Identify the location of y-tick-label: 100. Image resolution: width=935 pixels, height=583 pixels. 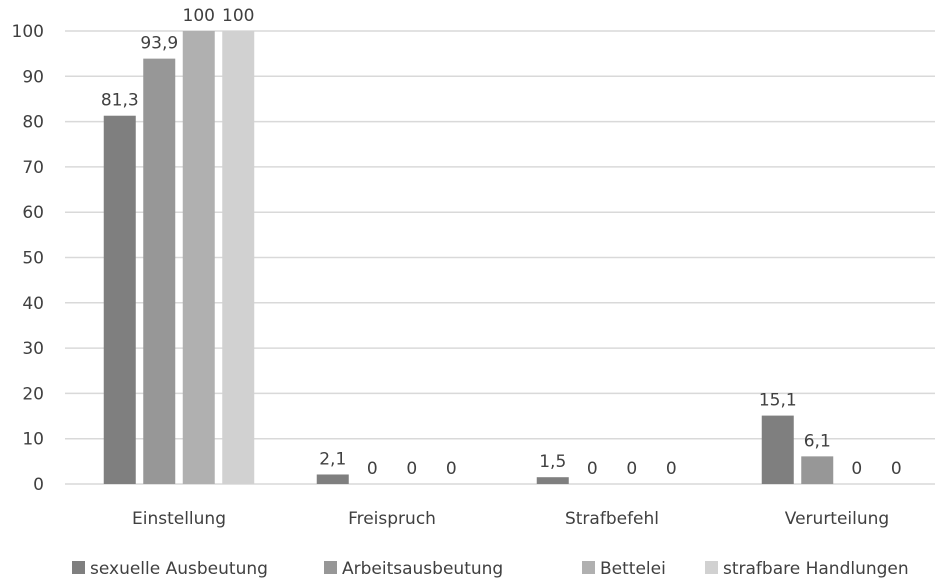
(28, 32).